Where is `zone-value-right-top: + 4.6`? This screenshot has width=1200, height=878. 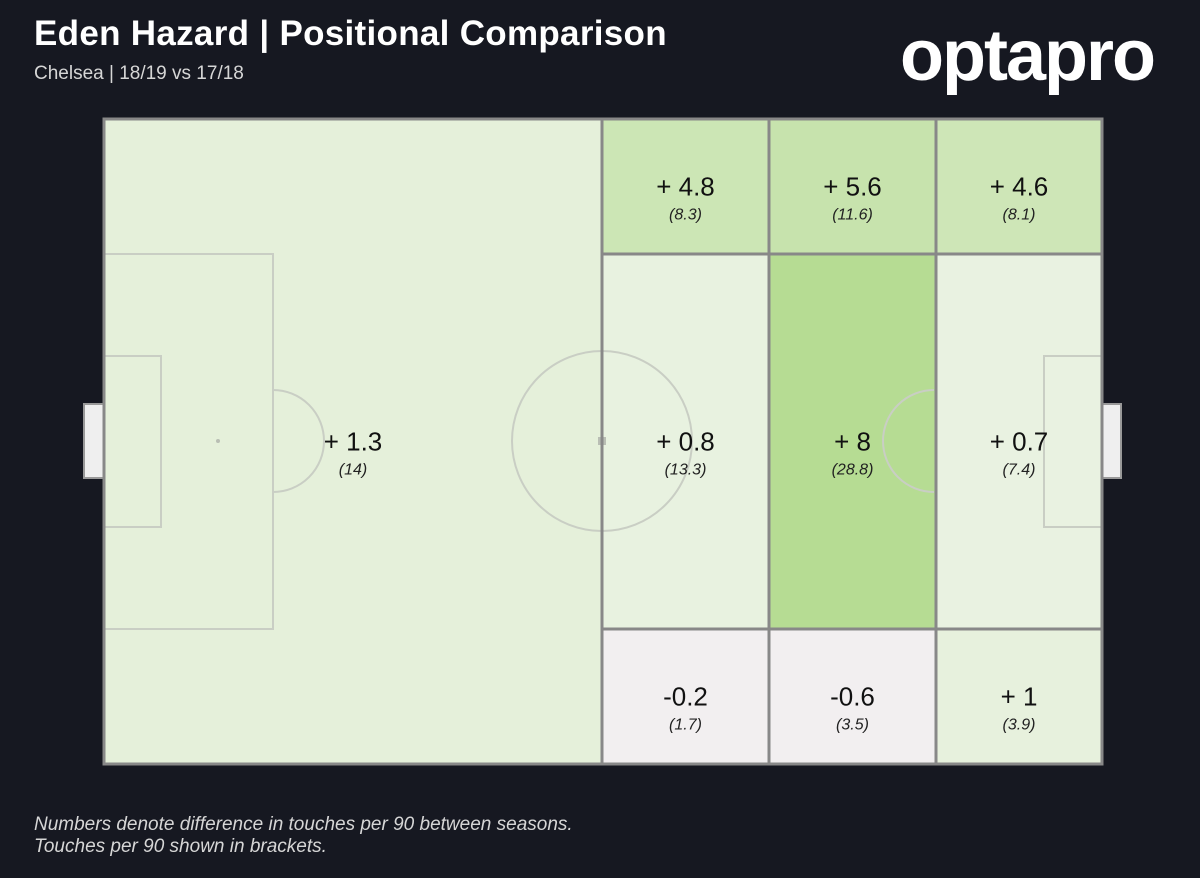
zone-value-right-top: + 4.6 is located at coordinates (1019, 187).